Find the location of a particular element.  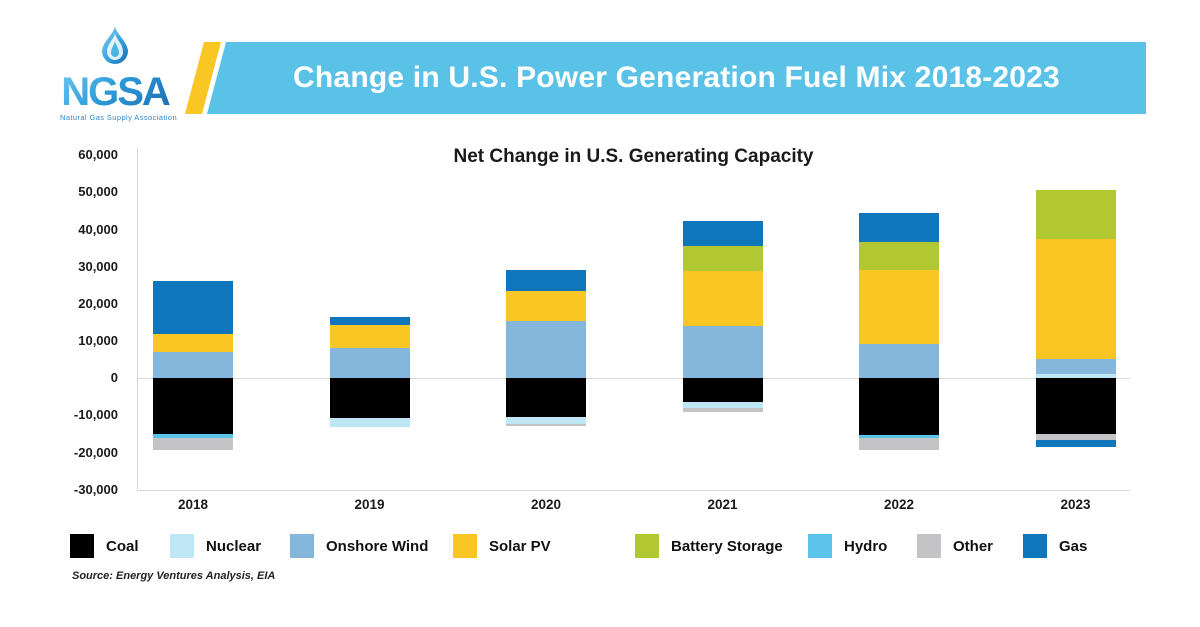

y-axis-line is located at coordinates (137, 319).